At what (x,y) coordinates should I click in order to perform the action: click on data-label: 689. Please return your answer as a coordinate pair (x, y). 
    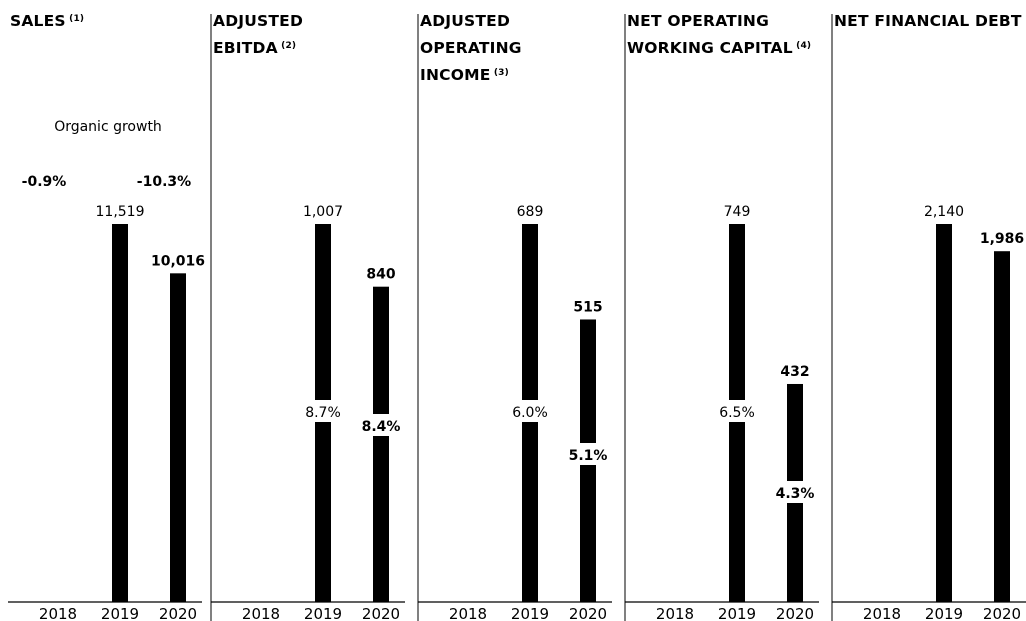
    Looking at the image, I should click on (530, 212).